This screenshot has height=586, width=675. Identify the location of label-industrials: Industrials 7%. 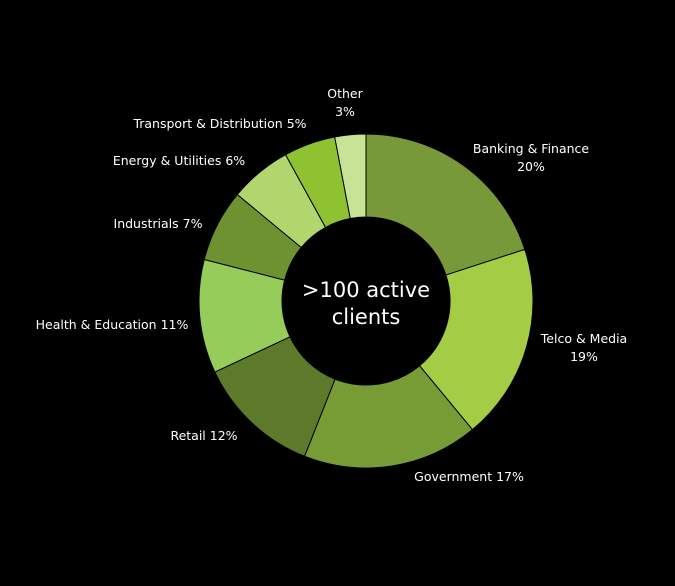
(158, 223).